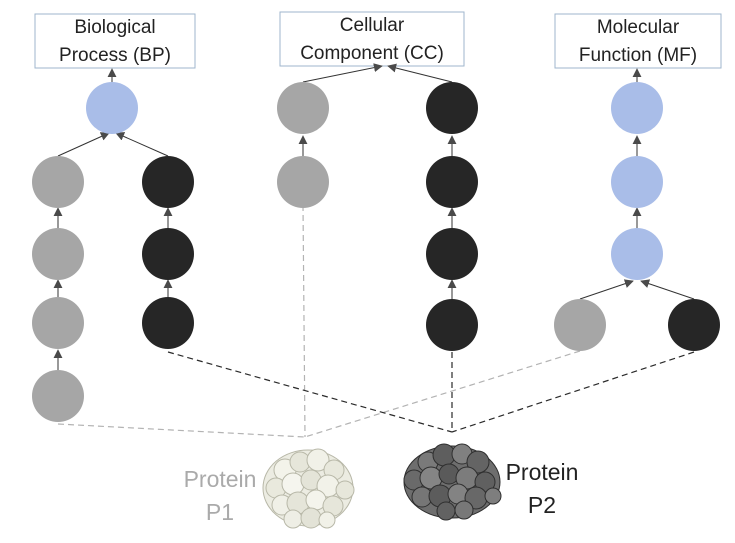  I want to click on bp-nodes, so click(113, 252).